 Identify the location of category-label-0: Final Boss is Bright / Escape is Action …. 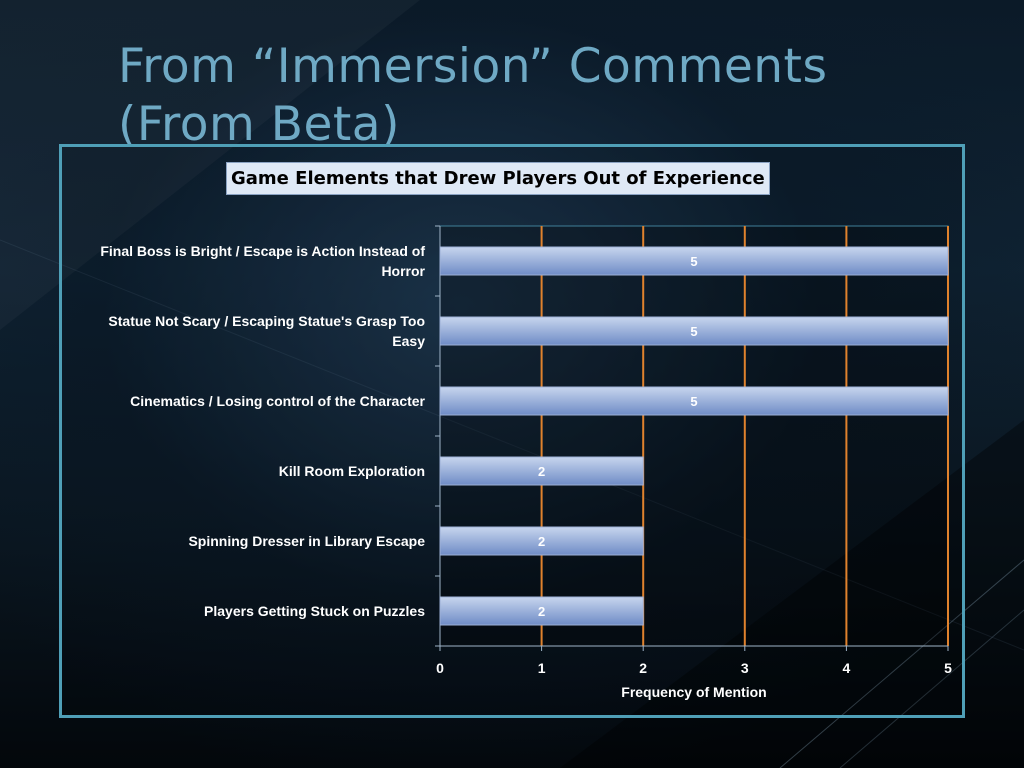
(262, 261).